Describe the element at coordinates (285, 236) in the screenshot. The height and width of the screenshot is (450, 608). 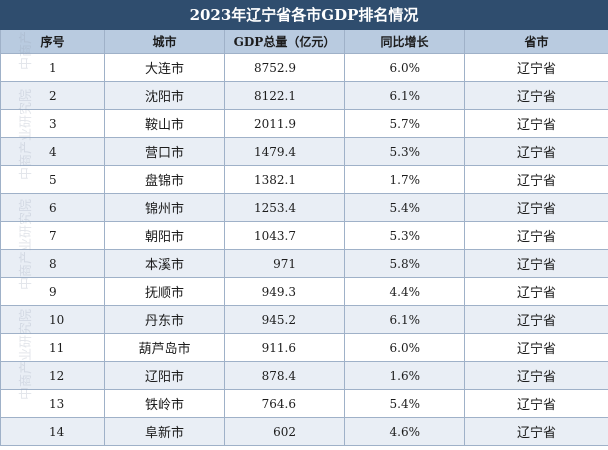
I see `cell-gdp: 1043.7` at that location.